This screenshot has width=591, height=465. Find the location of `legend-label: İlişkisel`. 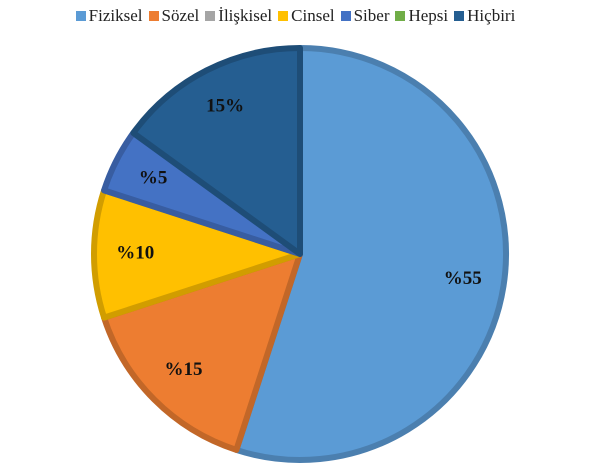

legend-label: İlişkisel is located at coordinates (245, 15).